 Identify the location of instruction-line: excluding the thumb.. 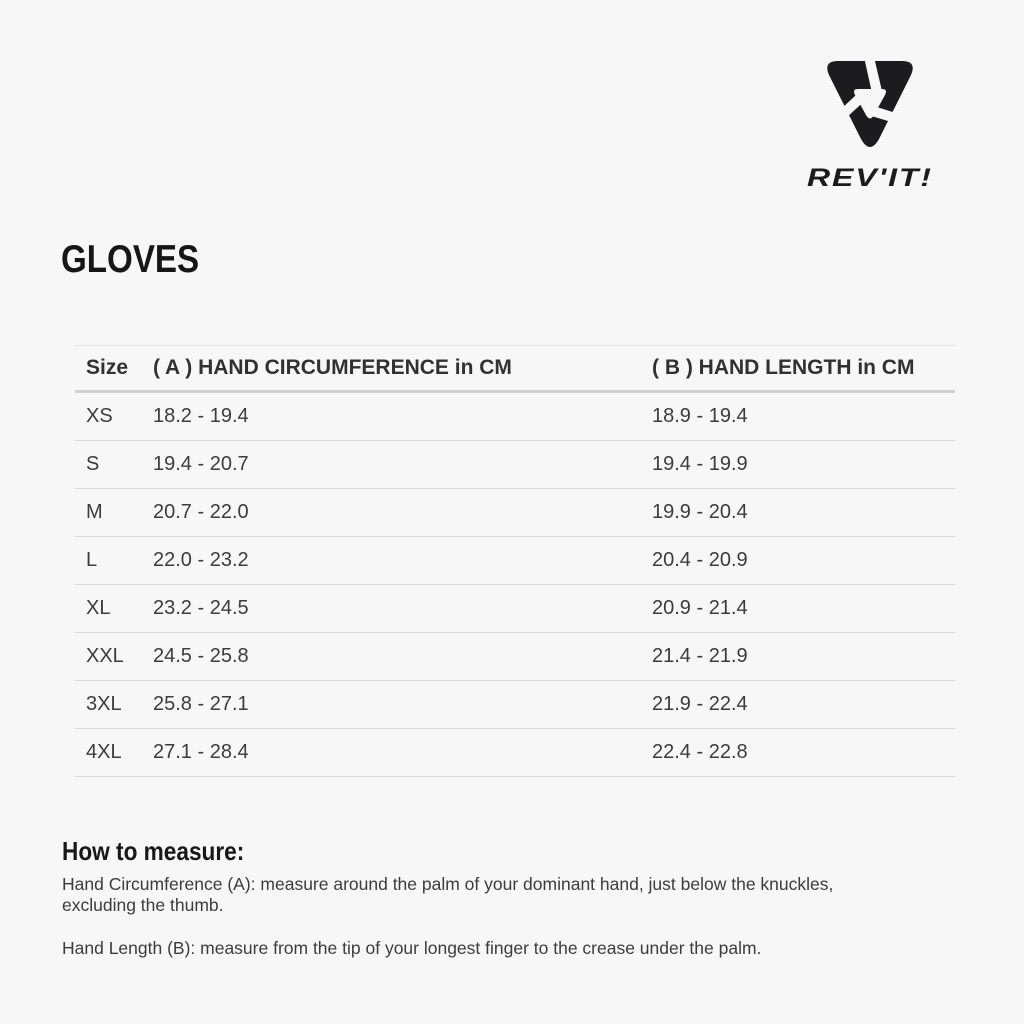
(143, 905).